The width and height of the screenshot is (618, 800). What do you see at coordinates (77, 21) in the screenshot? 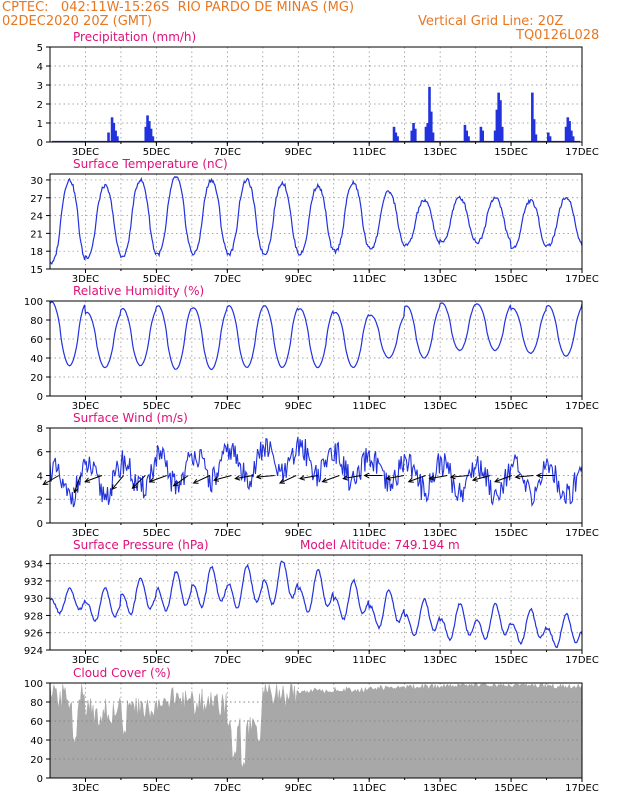
I see `header-date-line: 02DEC2020 20Z (GMT)` at bounding box center [77, 21].